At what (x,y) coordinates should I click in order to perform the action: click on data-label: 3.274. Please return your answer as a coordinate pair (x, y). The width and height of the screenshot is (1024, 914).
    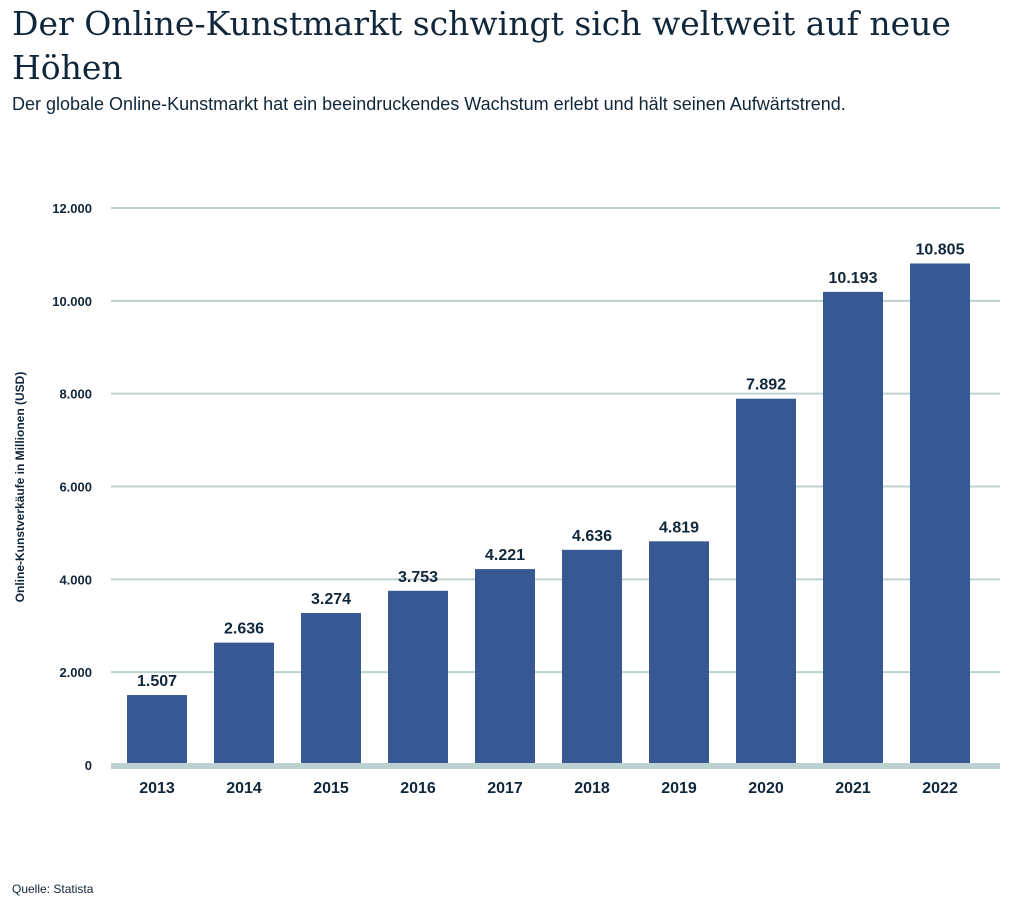
    Looking at the image, I should click on (331, 599).